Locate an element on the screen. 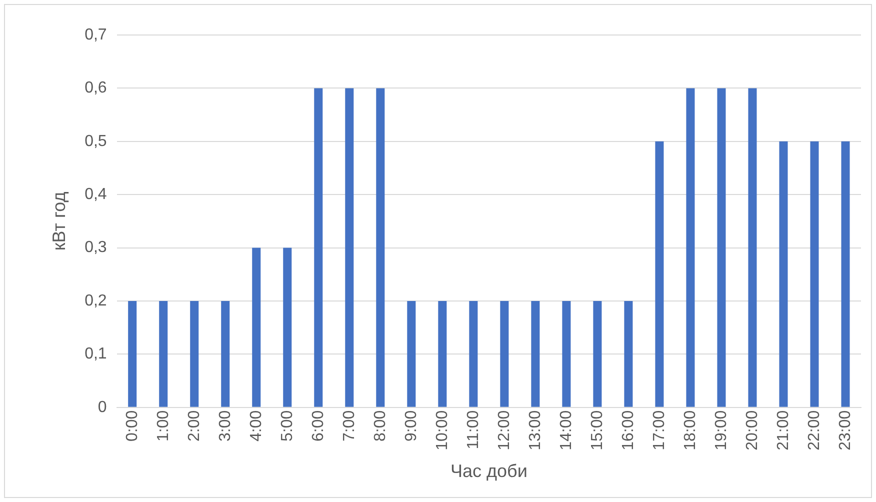 This screenshot has width=876, height=502. x-tick-label: 1:00 is located at coordinates (163, 426).